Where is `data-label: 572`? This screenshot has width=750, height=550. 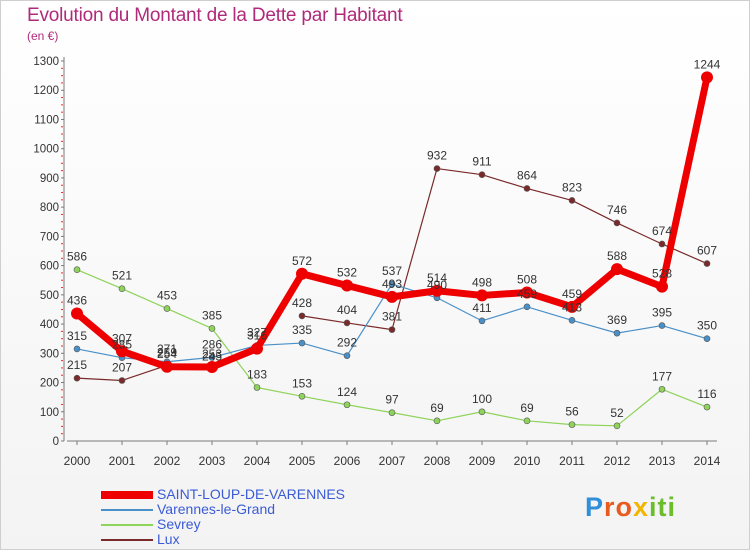 data-label: 572 is located at coordinates (302, 261).